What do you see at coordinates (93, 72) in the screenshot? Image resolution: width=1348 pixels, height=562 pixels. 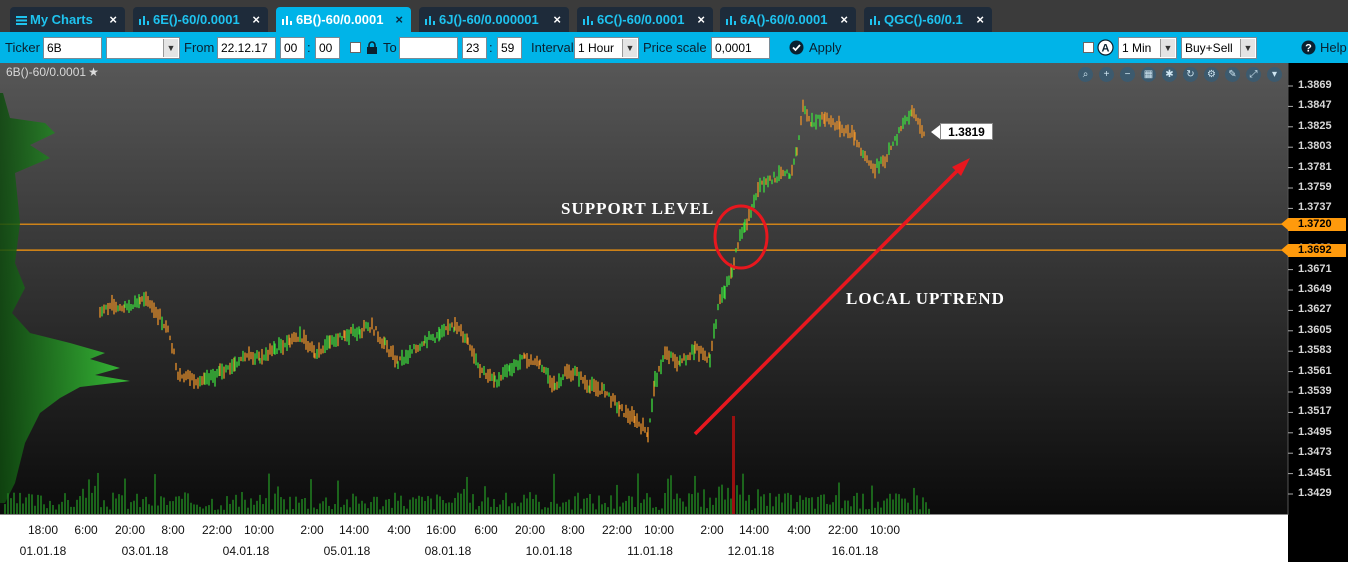 I see `star-icon: ★` at bounding box center [93, 72].